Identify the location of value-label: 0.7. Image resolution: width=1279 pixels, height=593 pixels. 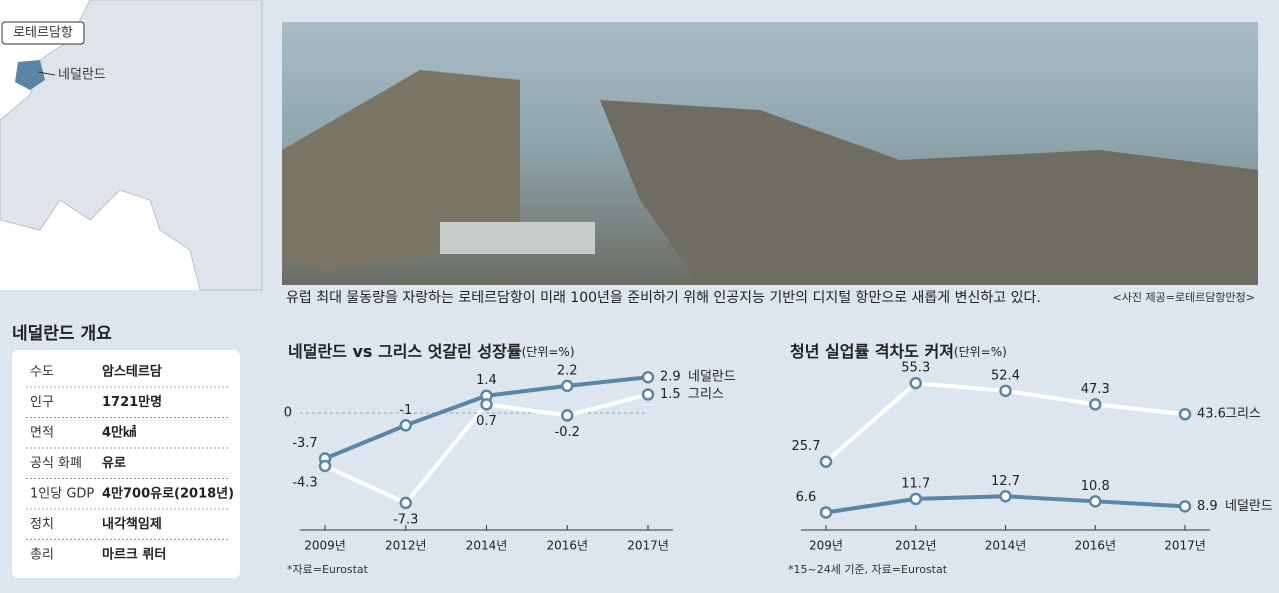
(486, 421).